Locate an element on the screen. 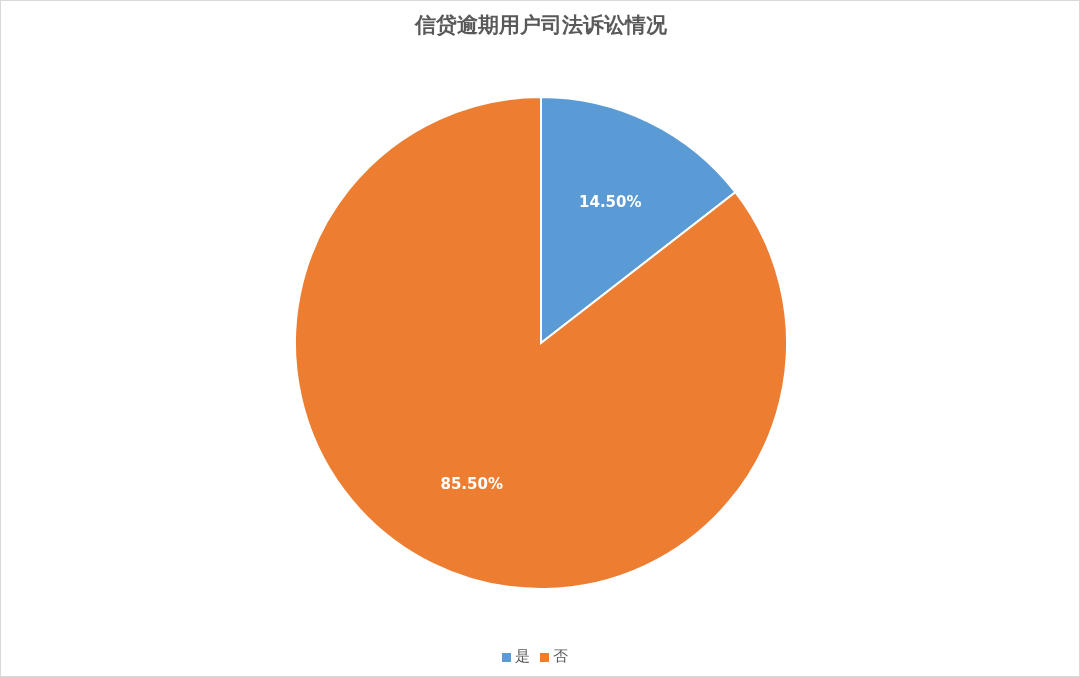 The width and height of the screenshot is (1080, 677). legend-label: 否 is located at coordinates (560, 656).